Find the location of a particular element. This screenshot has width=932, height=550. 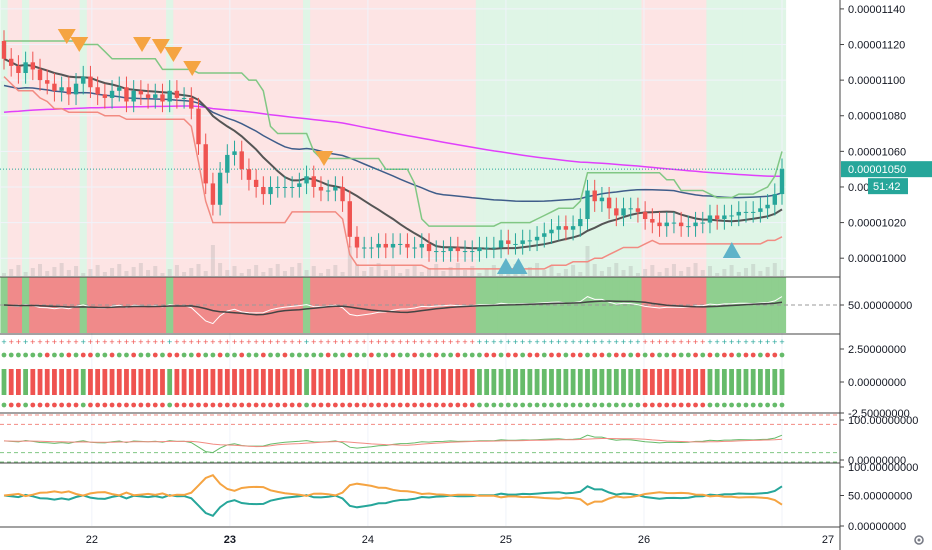

time-axis: 22 23 24 25 26 27 is located at coordinates (460, 540).